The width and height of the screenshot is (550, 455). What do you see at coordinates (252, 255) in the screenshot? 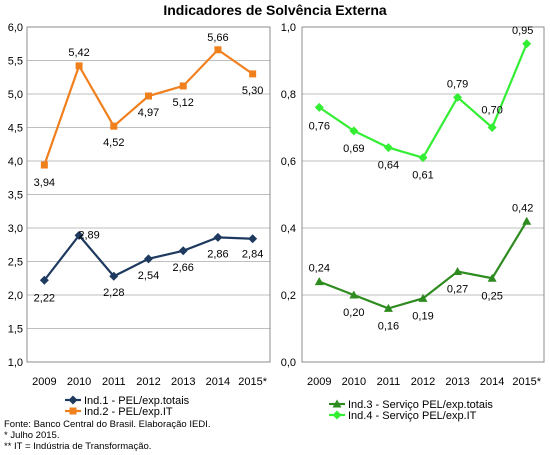
I see `panel1-series-1-data-label: 2,84` at bounding box center [252, 255].